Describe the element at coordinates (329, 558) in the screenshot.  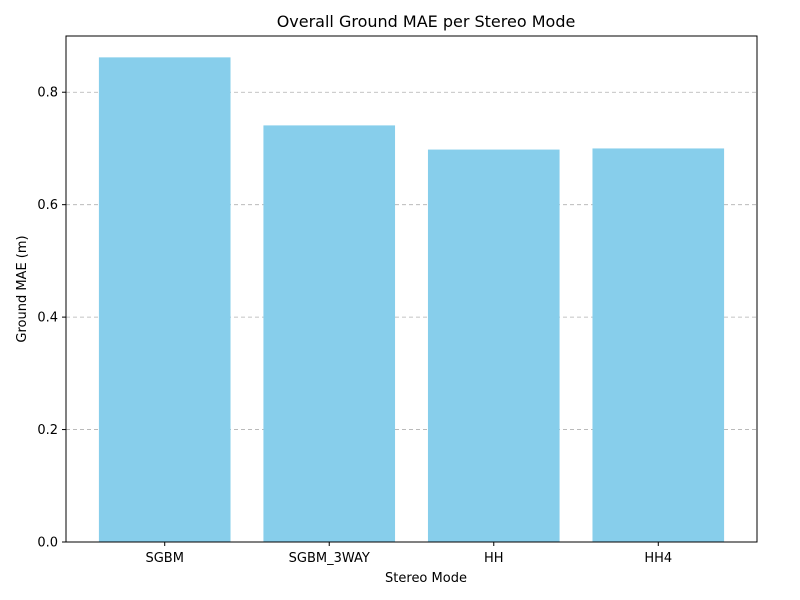
I see `x-tick-label: SGBM_3WAY` at that location.